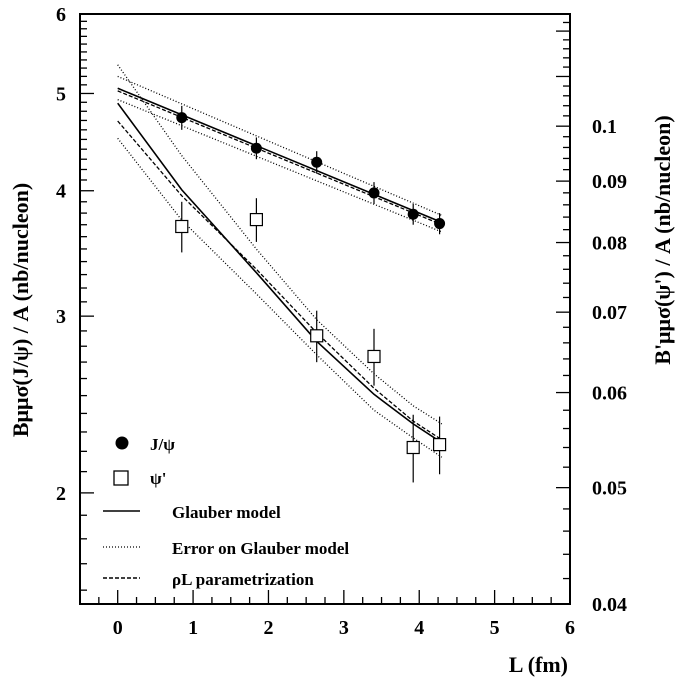  Describe the element at coordinates (609, 605) in the screenshot. I see `right-tick-label: 0.04` at that location.